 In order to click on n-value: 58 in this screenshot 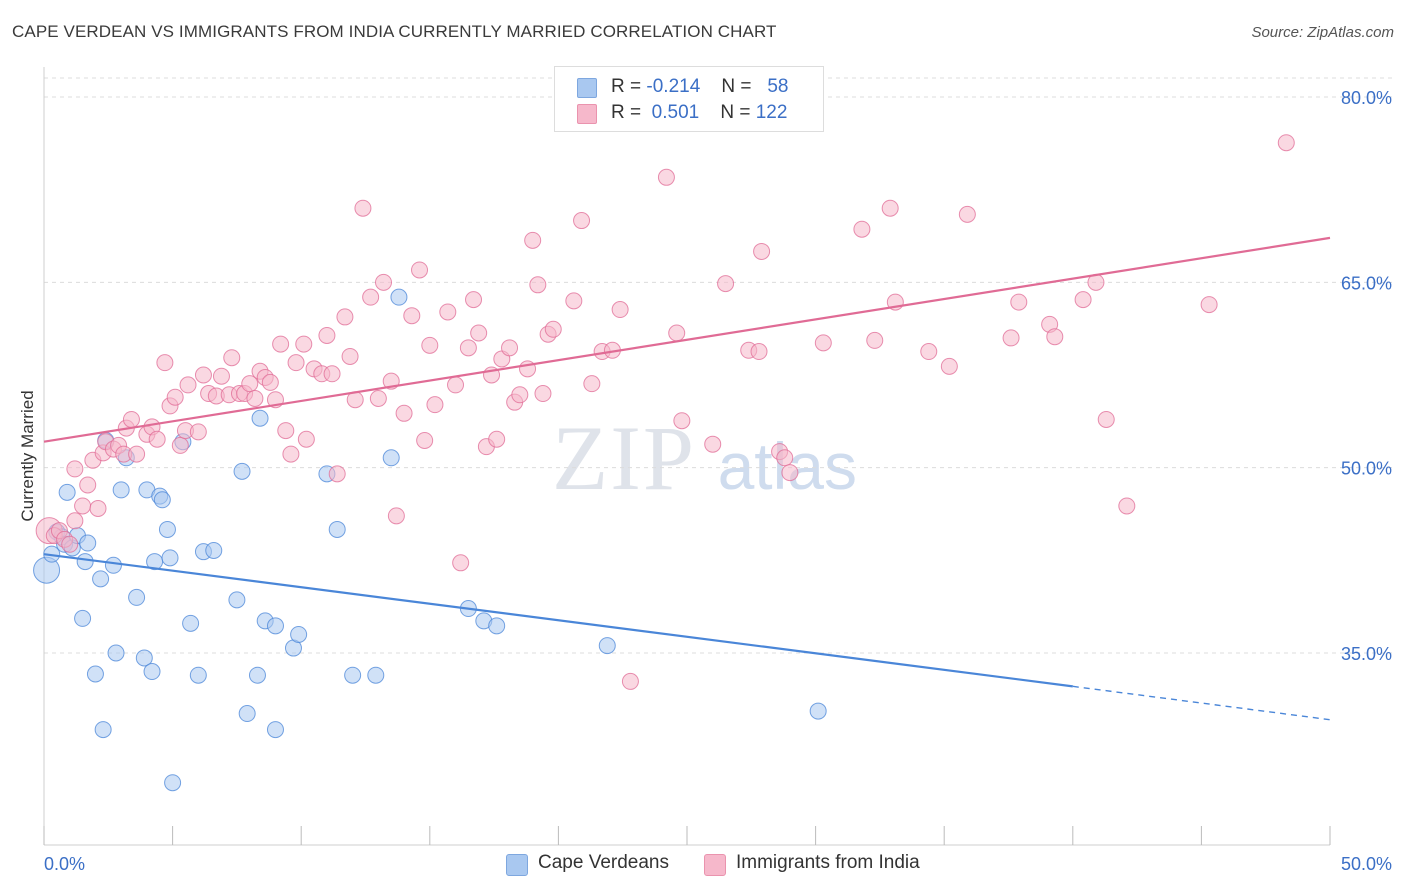, I will do `click(778, 86)`.